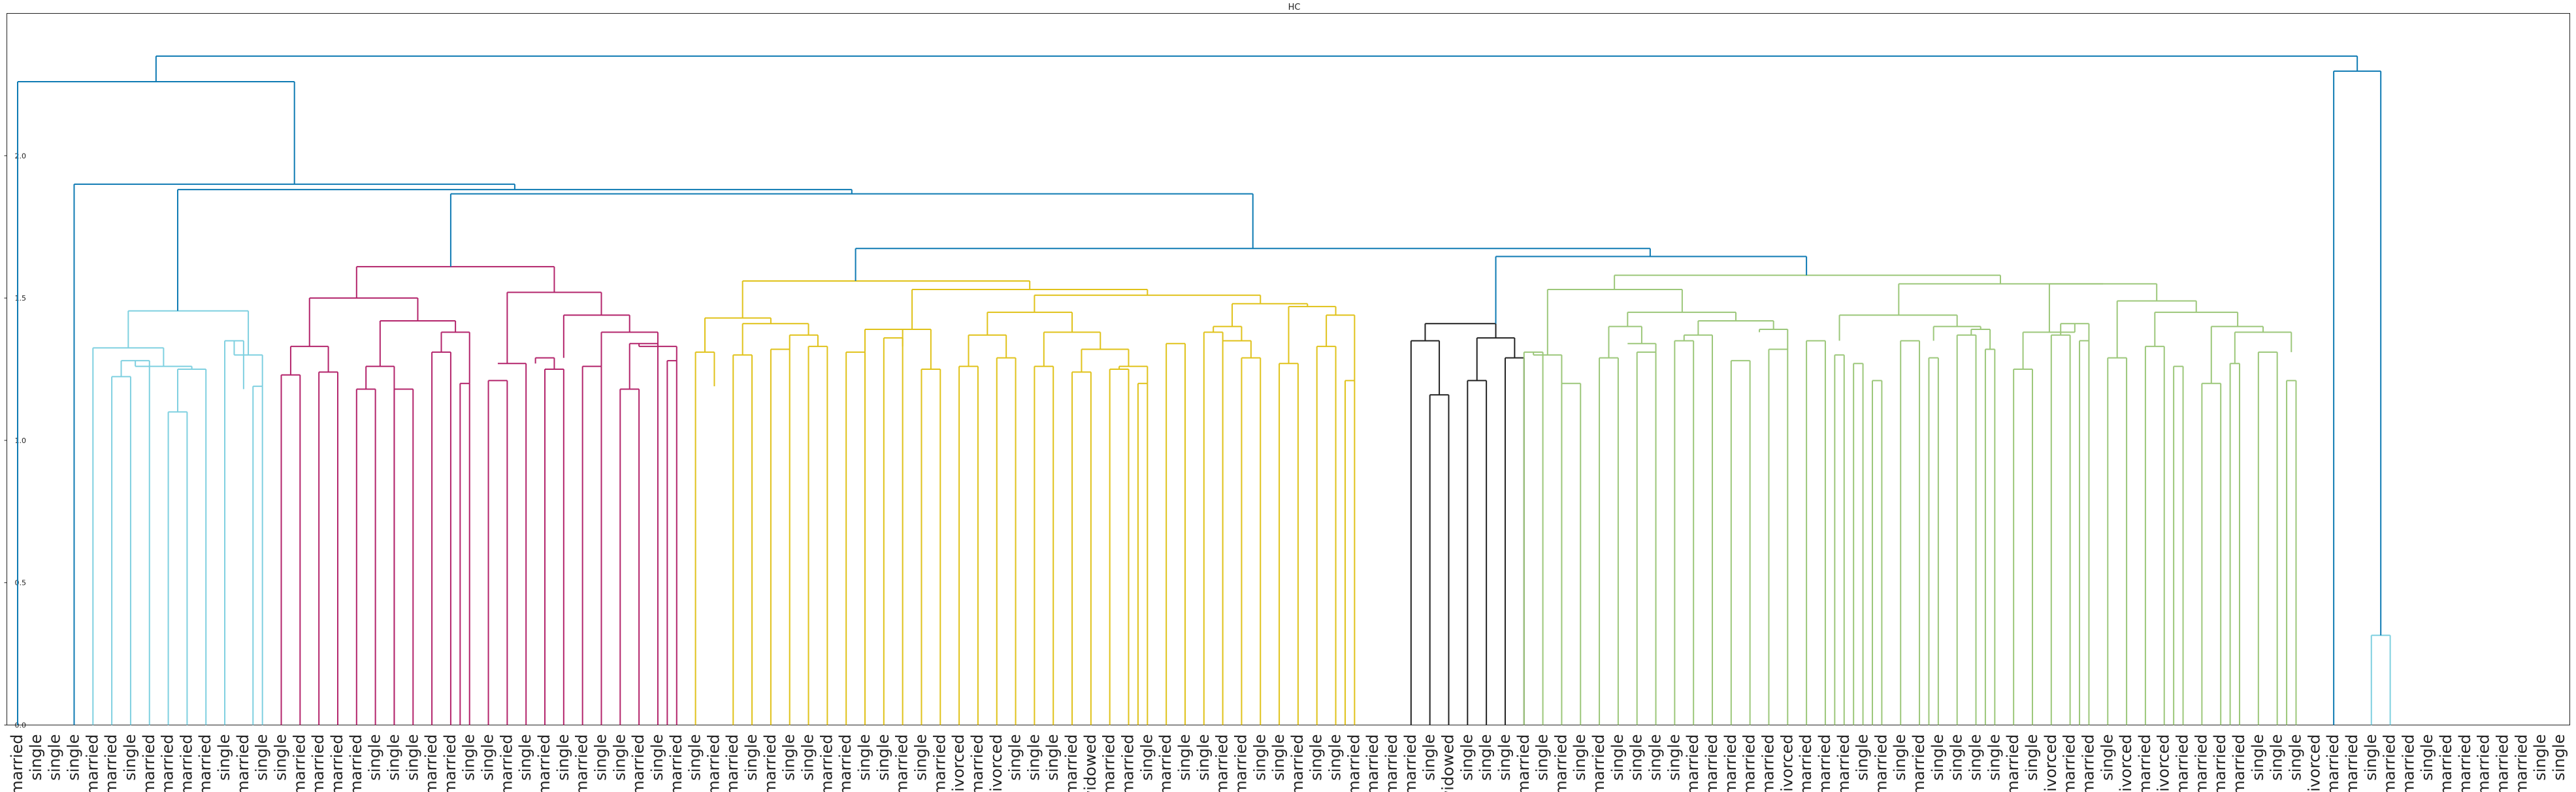  Describe the element at coordinates (21, 298) in the screenshot. I see `y-tick-label: 1.5` at that location.